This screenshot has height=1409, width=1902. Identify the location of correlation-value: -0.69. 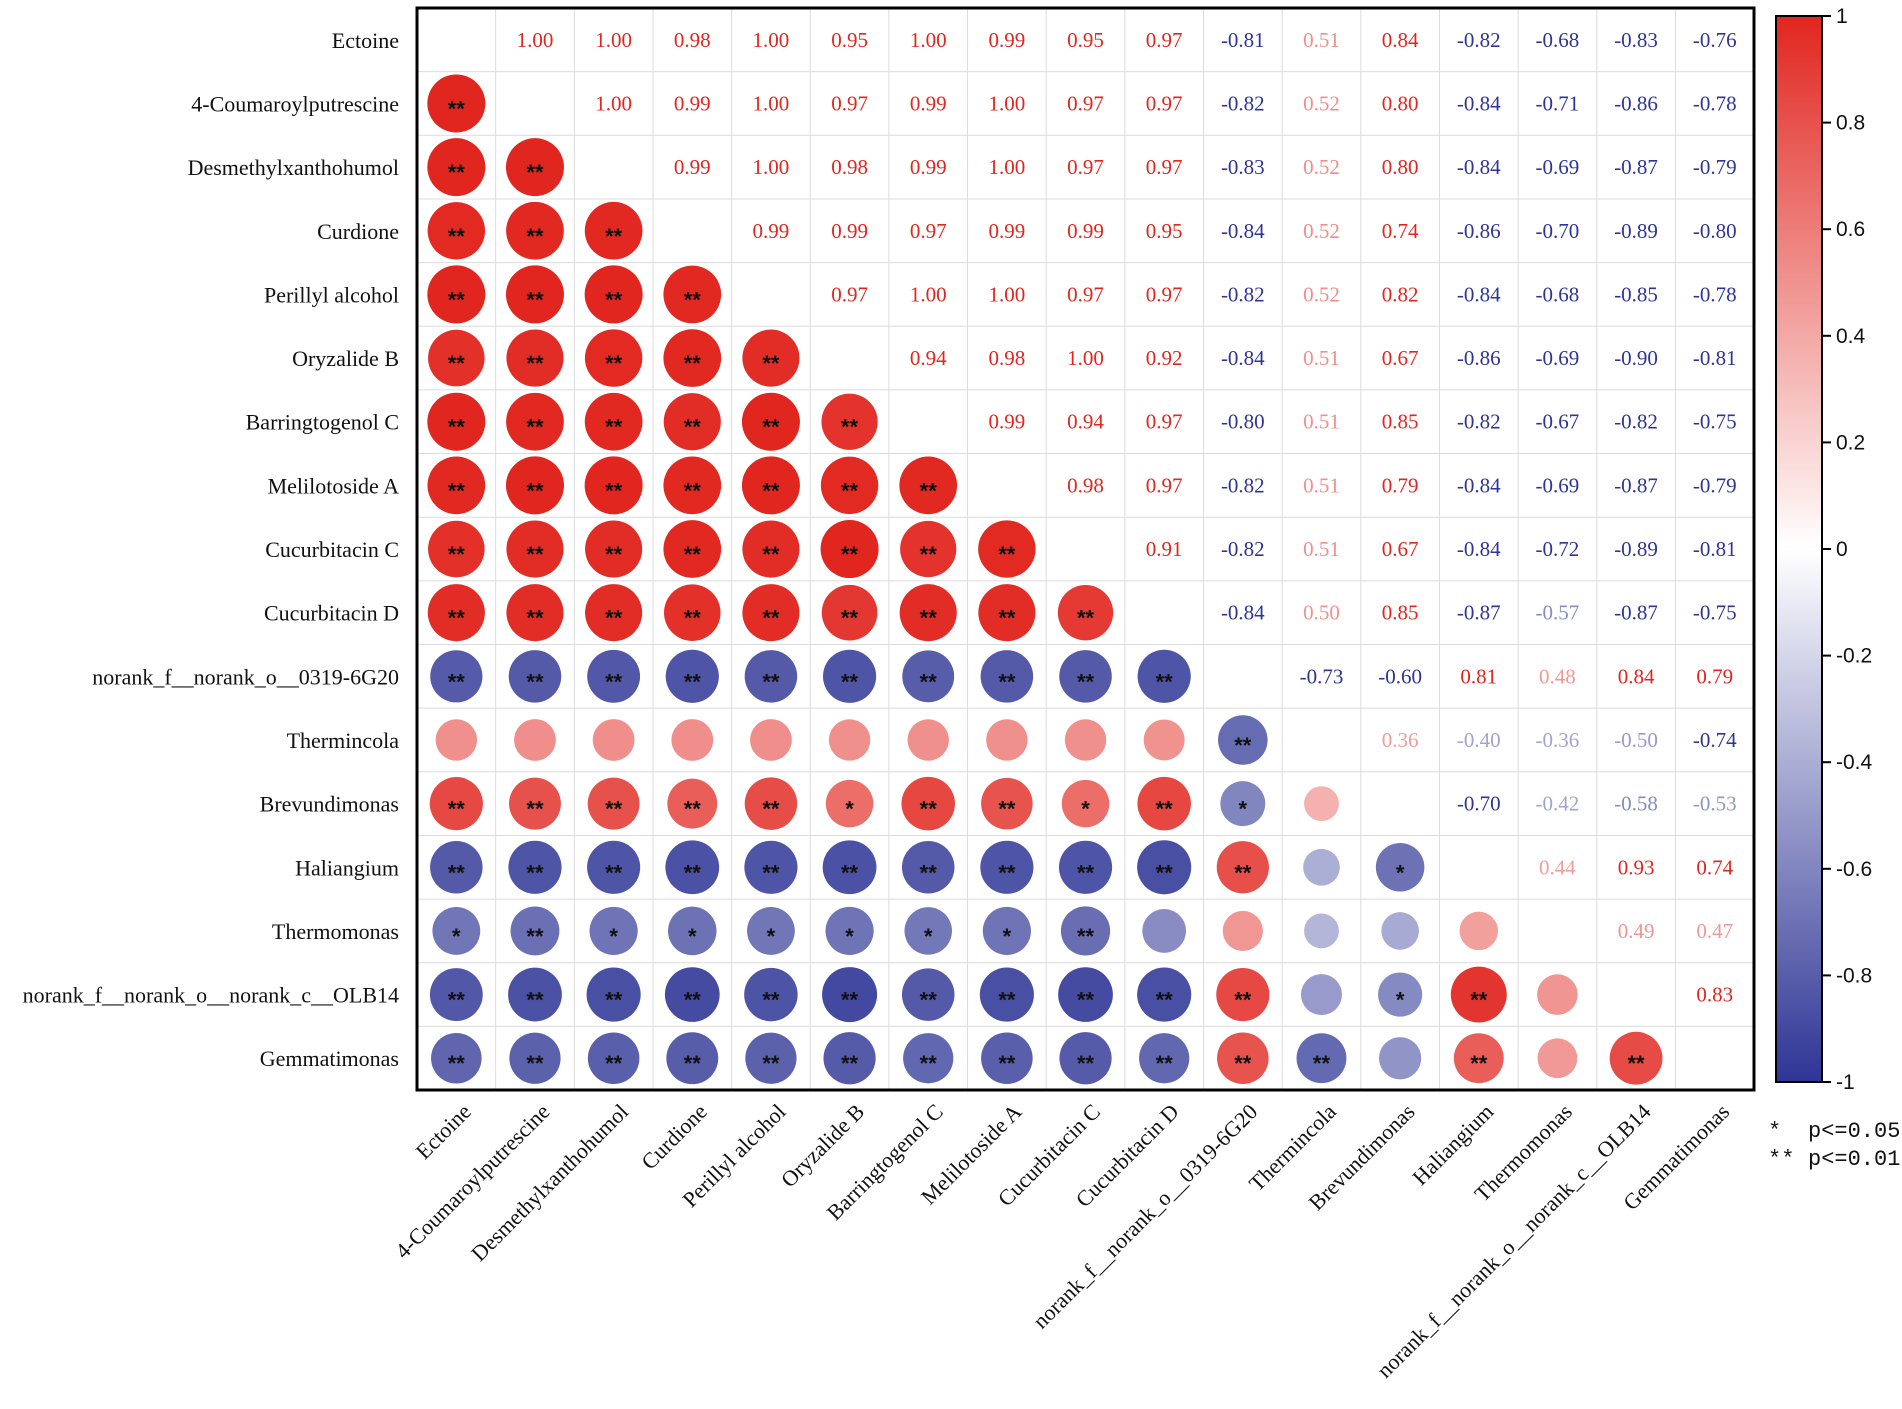
(1558, 358).